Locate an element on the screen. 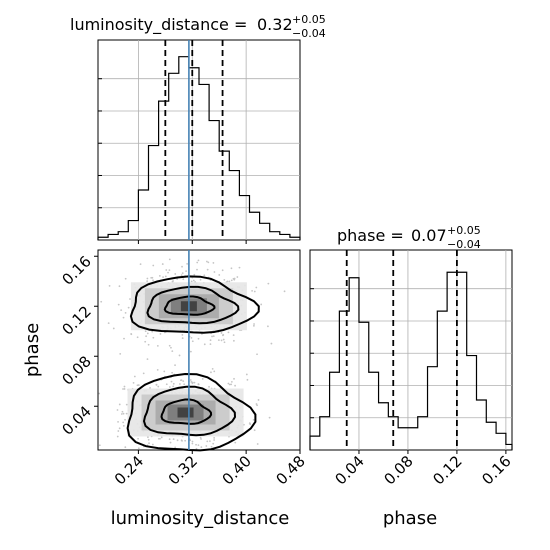 Image resolution: width=550 pixels, height=550 pixels. title-luminosity-prefix: luminosity_distance = is located at coordinates (158, 25).